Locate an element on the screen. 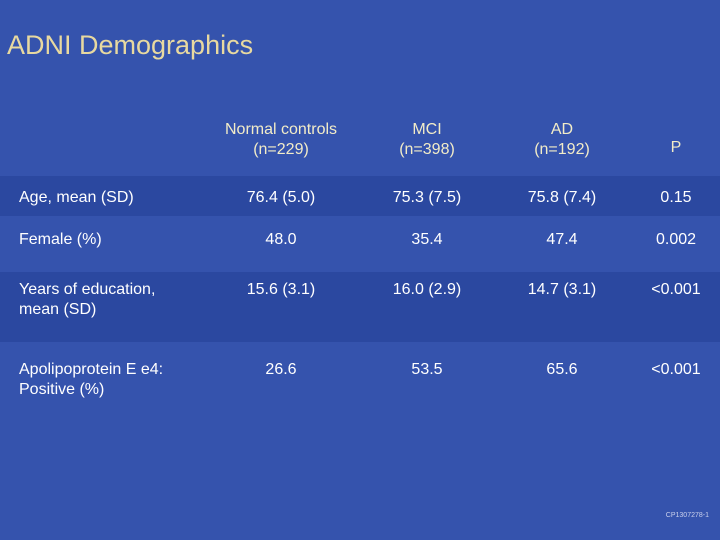  cell-normal: 48.0 is located at coordinates (281, 239).